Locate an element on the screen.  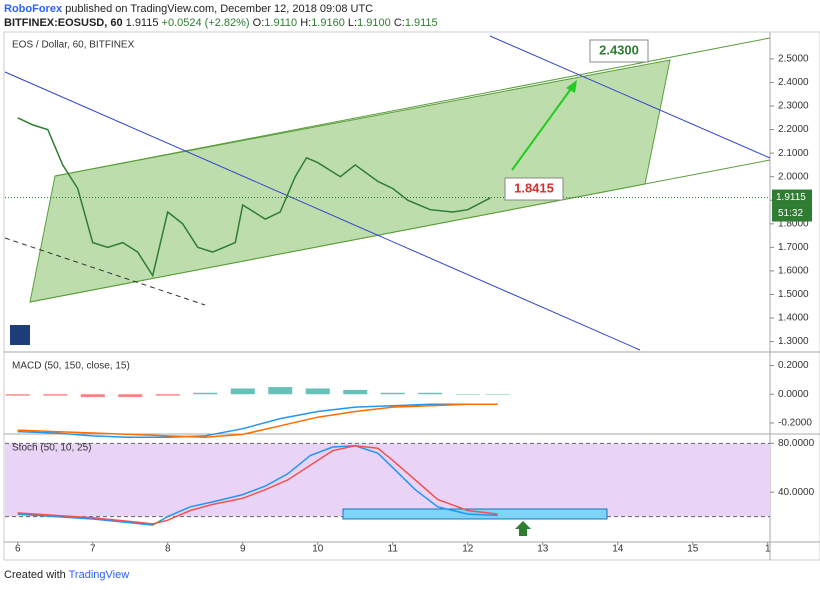
countdown: 51:32 is located at coordinates (790, 213).